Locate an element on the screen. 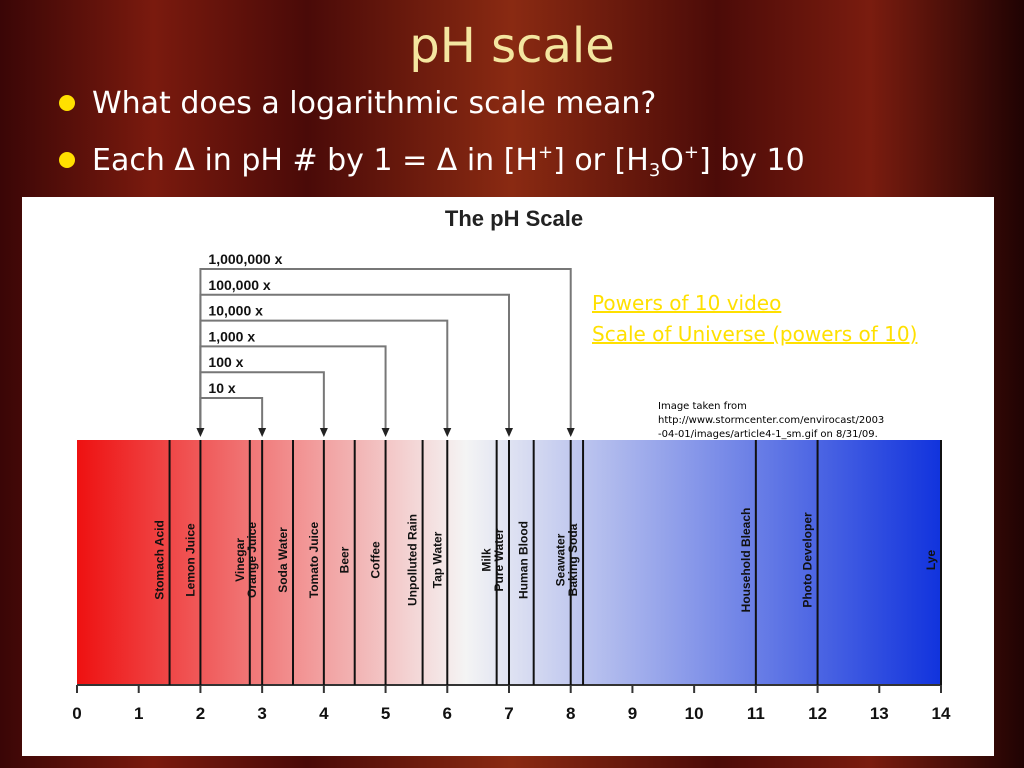  credit-line: Image taken from is located at coordinates (702, 406).